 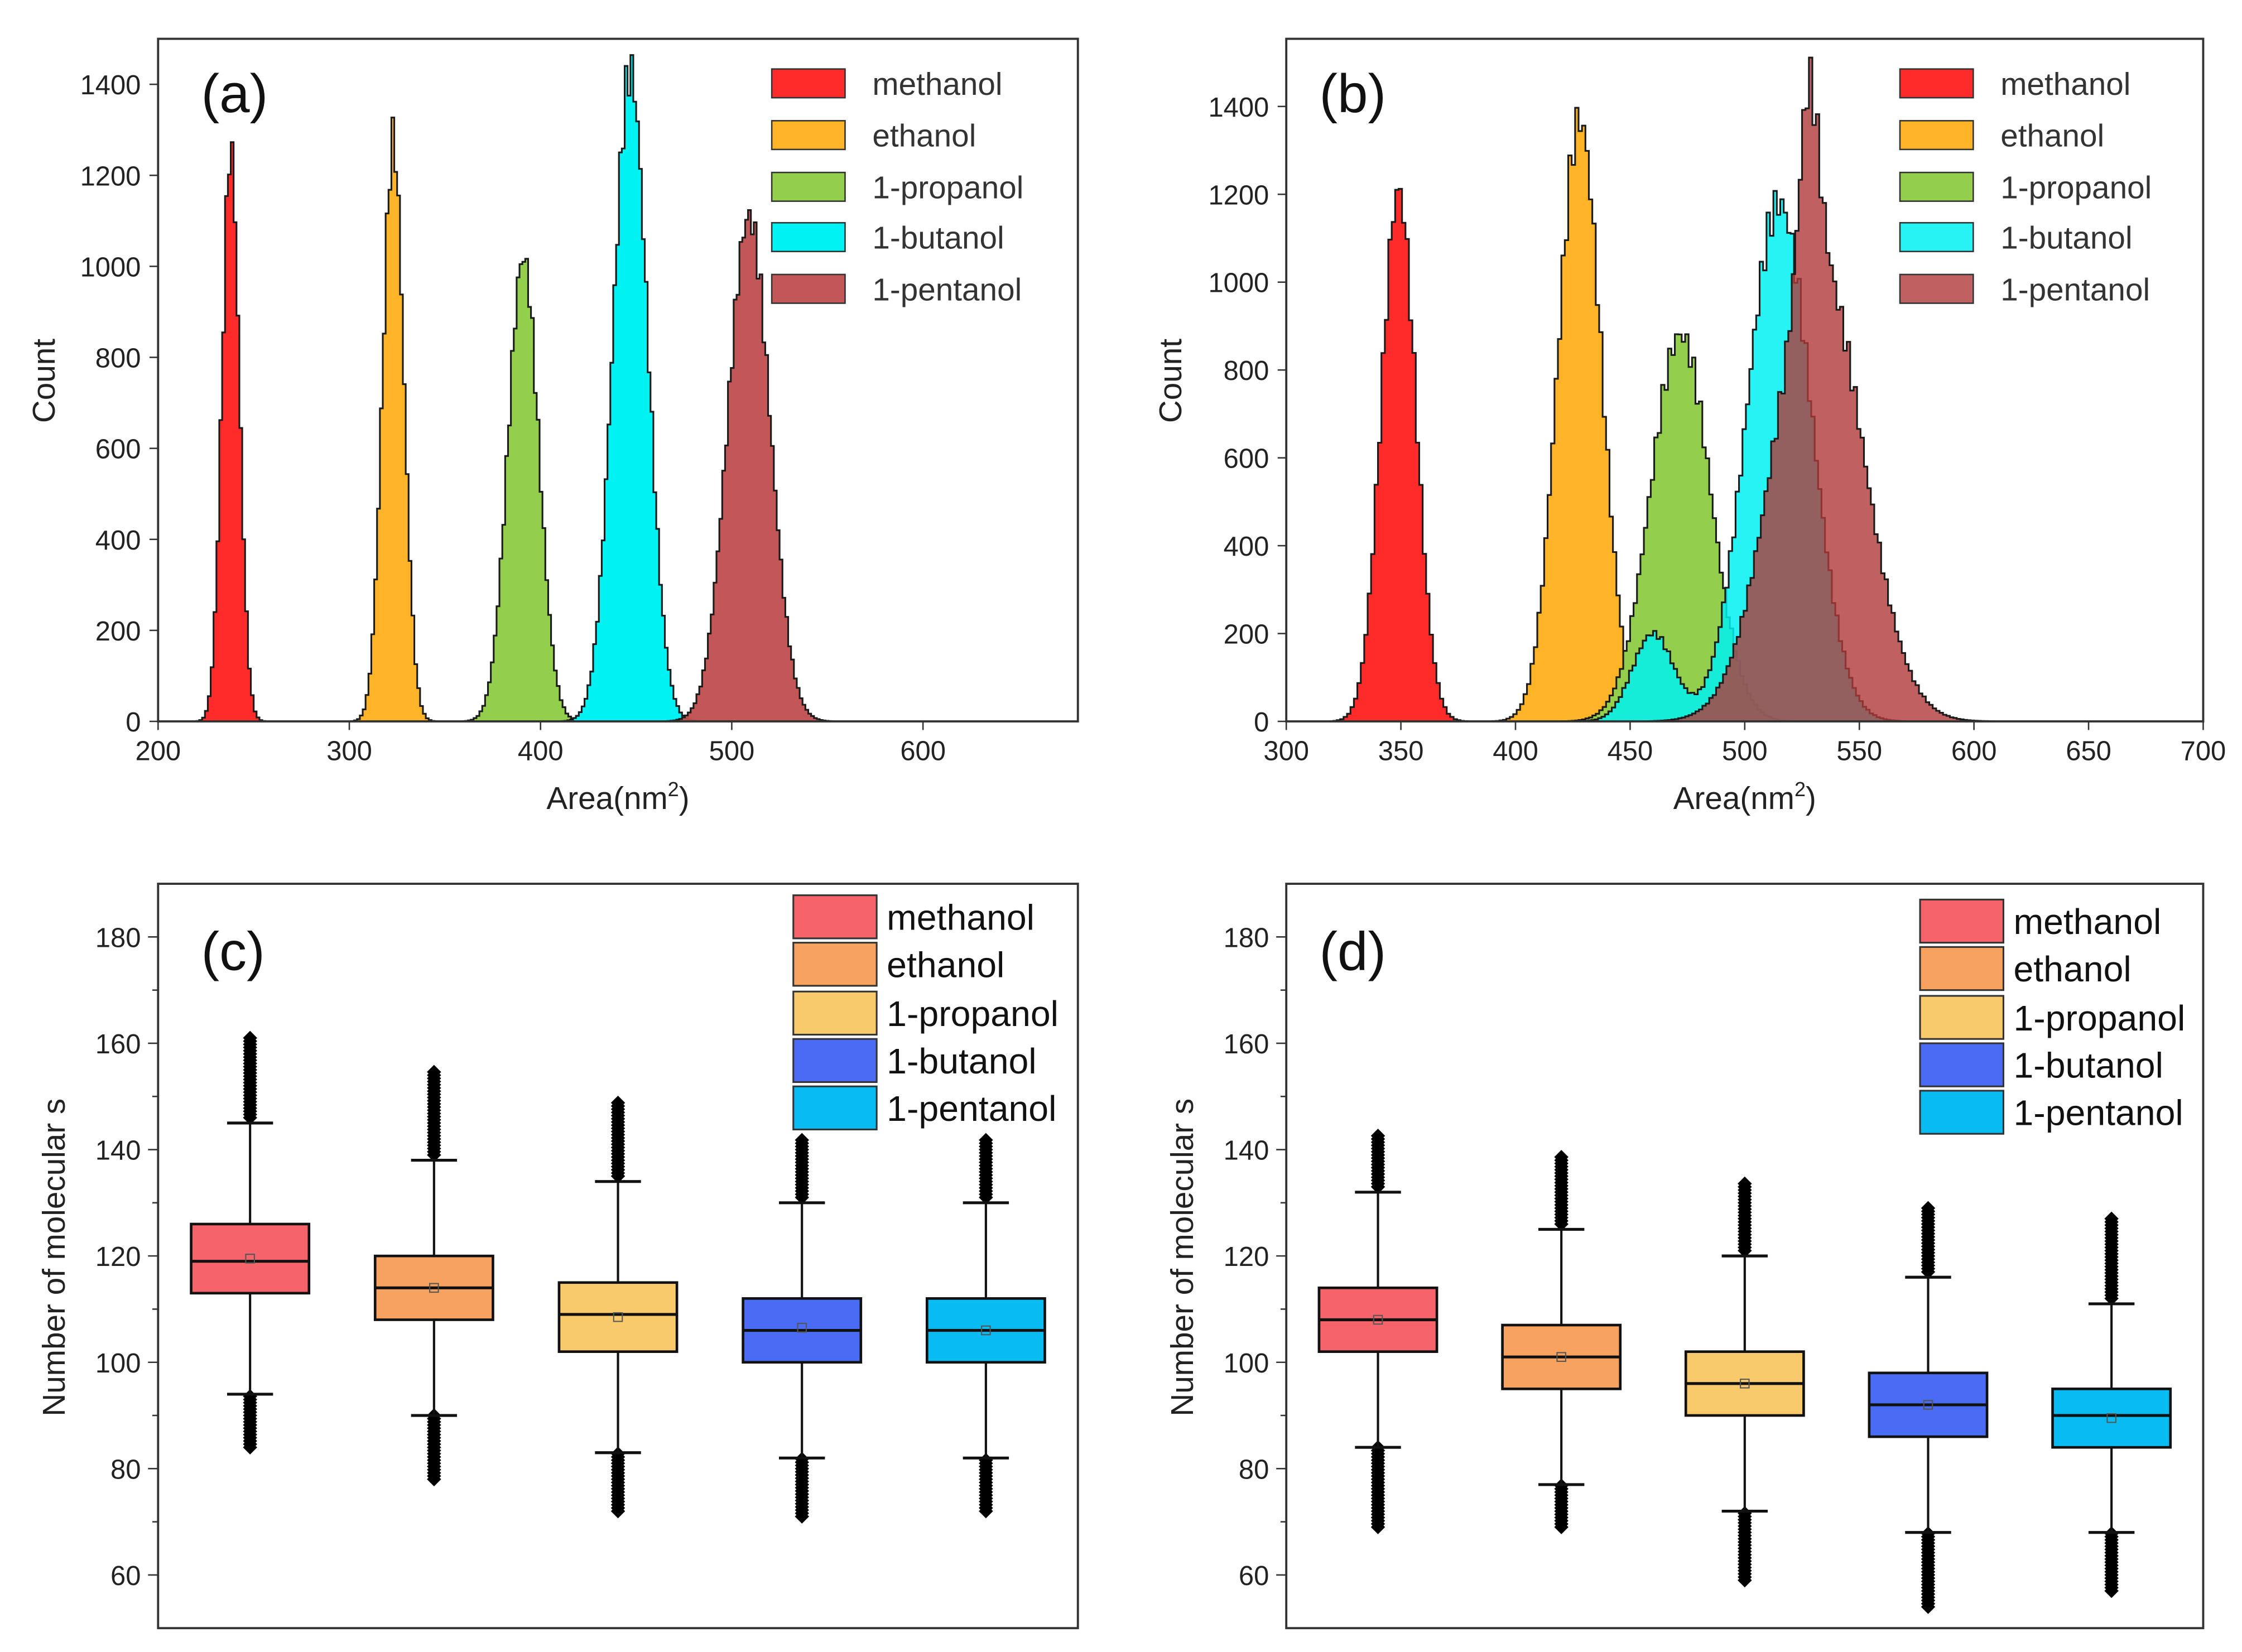 What do you see at coordinates (118, 450) in the screenshot?
I see `y-tick-label: 600` at bounding box center [118, 450].